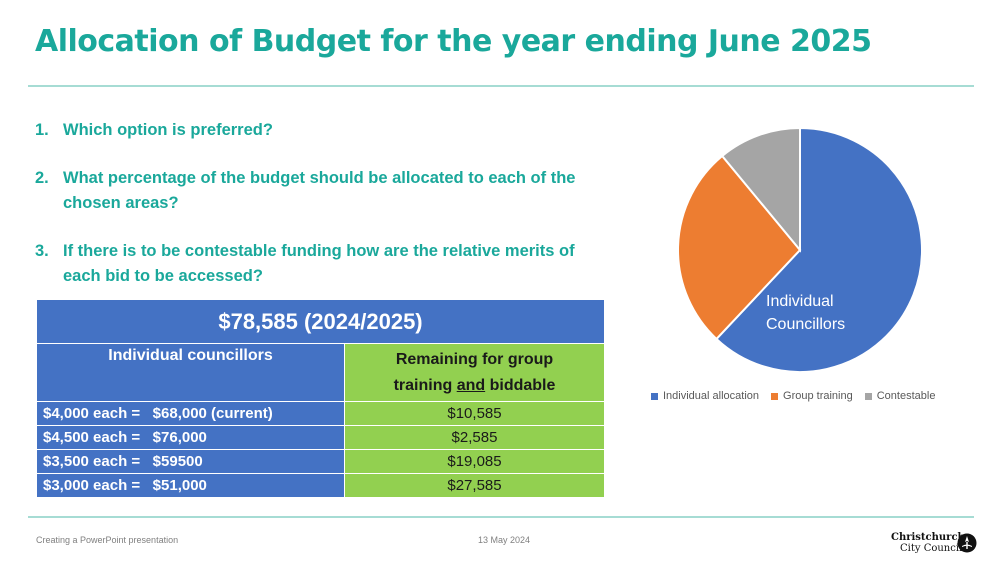  Describe the element at coordinates (474, 461) in the screenshot. I see `remaining-amount: $19,085` at that location.